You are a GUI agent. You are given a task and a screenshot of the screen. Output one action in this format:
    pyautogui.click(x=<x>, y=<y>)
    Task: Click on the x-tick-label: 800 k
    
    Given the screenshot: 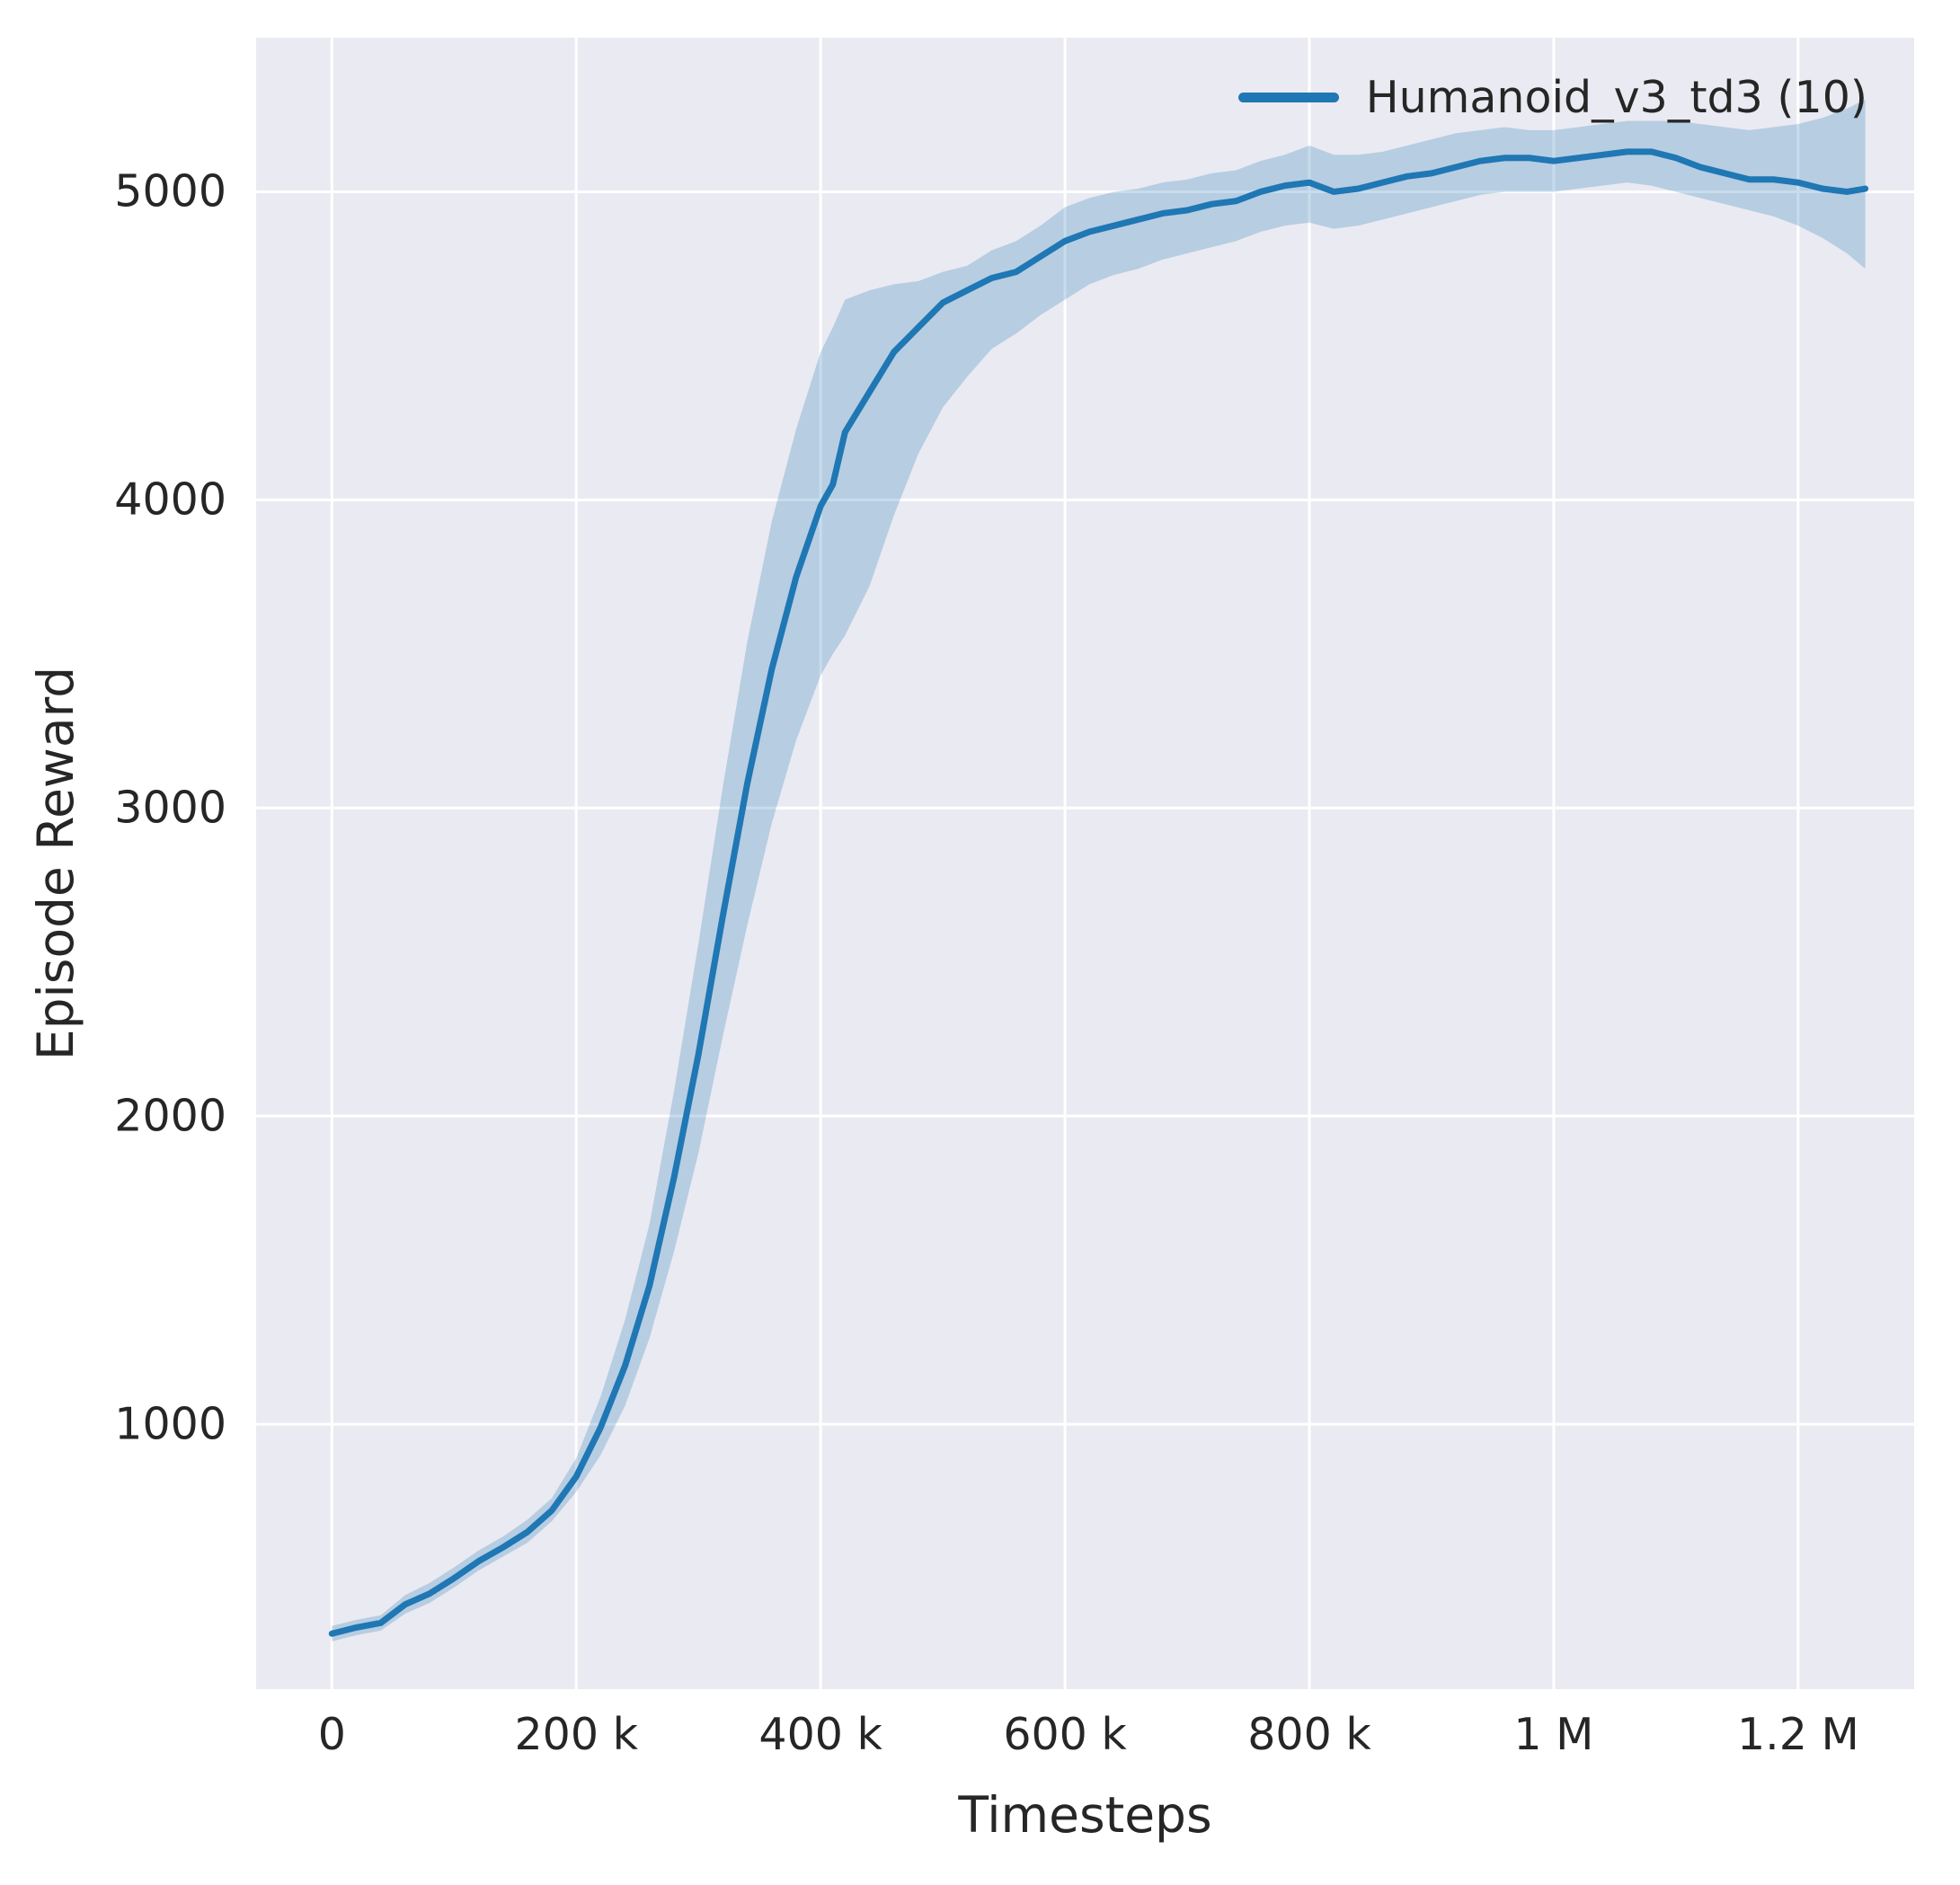 What is the action you would take?
    pyautogui.click(x=1309, y=1734)
    